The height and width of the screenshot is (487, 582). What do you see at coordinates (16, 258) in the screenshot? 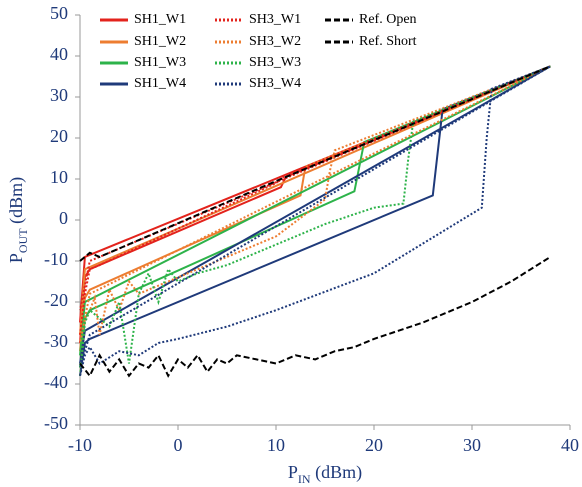
I see `y-axis-label-main: P` at bounding box center [16, 258].